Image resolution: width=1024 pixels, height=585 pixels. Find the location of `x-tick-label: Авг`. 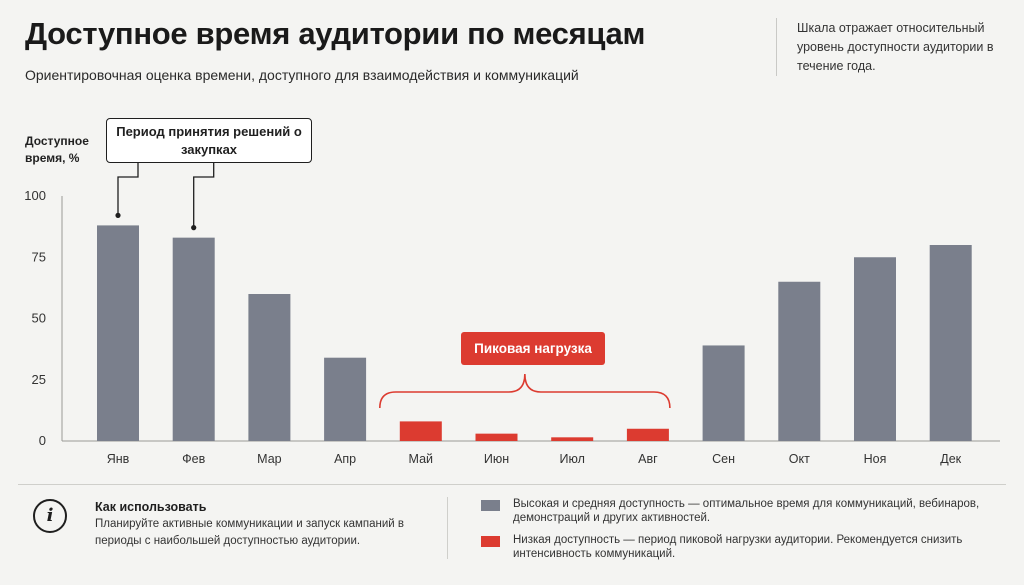

x-tick-label: Авг is located at coordinates (648, 459).